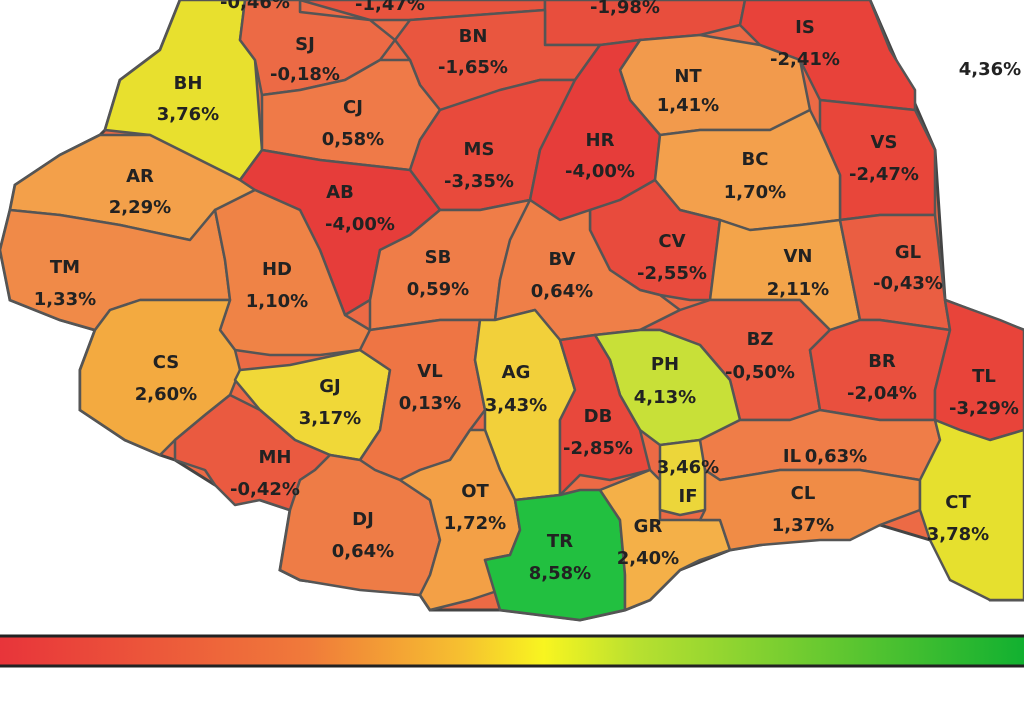  Describe the element at coordinates (438, 289) in the screenshot. I see `county-value: 0,59%` at that location.